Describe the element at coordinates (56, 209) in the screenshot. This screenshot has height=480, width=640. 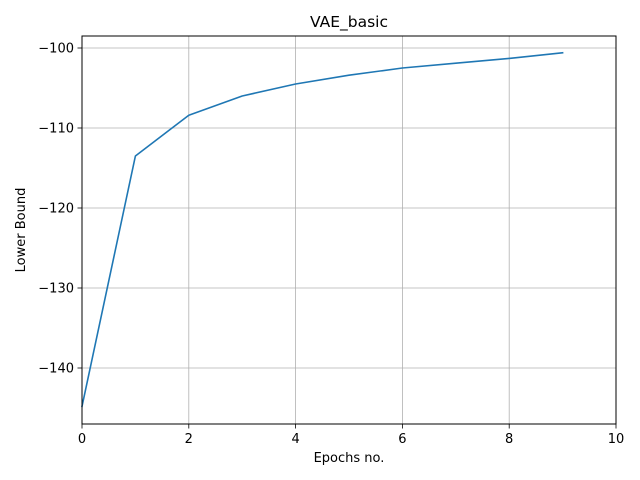
I see `y-tick-label: −120` at that location.